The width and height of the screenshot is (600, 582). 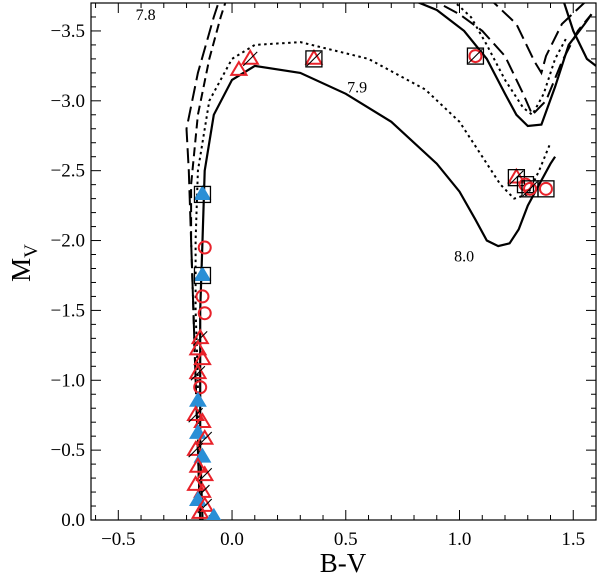 What do you see at coordinates (346, 539) in the screenshot?
I see `x-tick-label: 0.5` at bounding box center [346, 539].